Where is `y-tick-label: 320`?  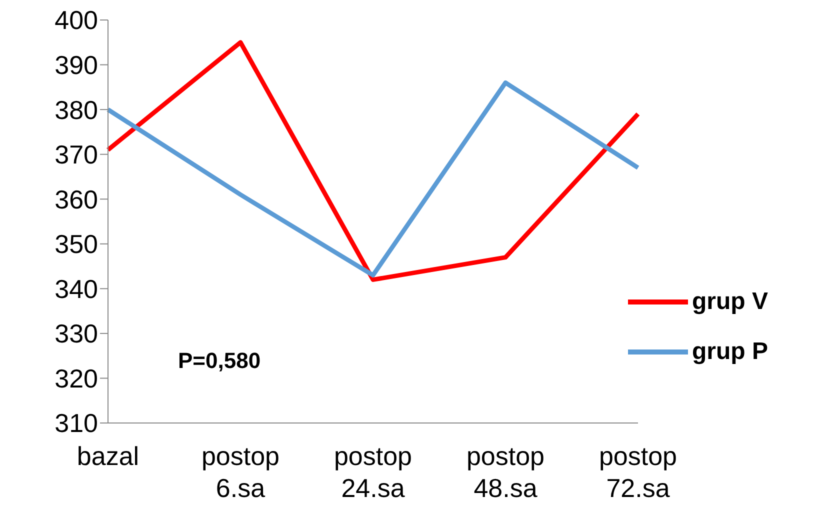 y-tick-label: 320 is located at coordinates (76, 378).